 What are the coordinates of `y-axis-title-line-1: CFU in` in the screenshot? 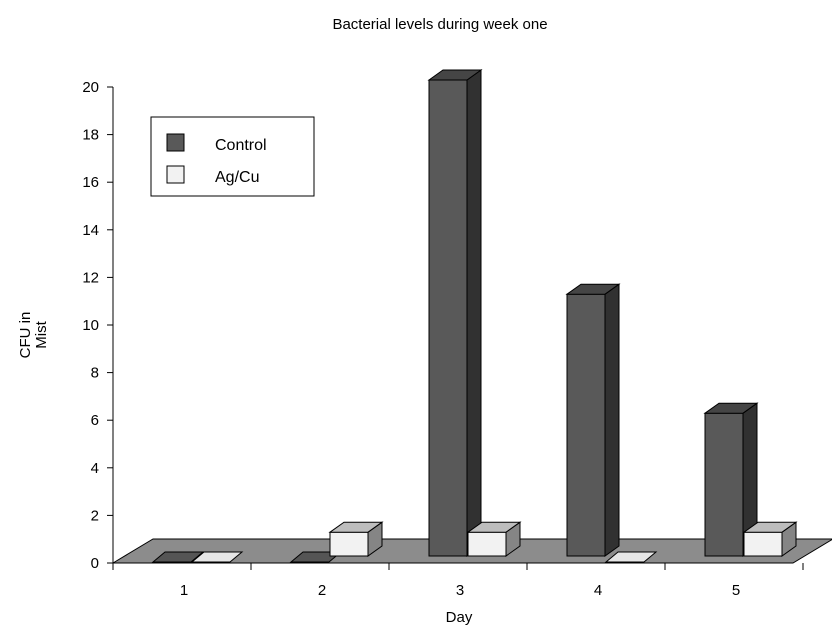 It's located at (25, 335).